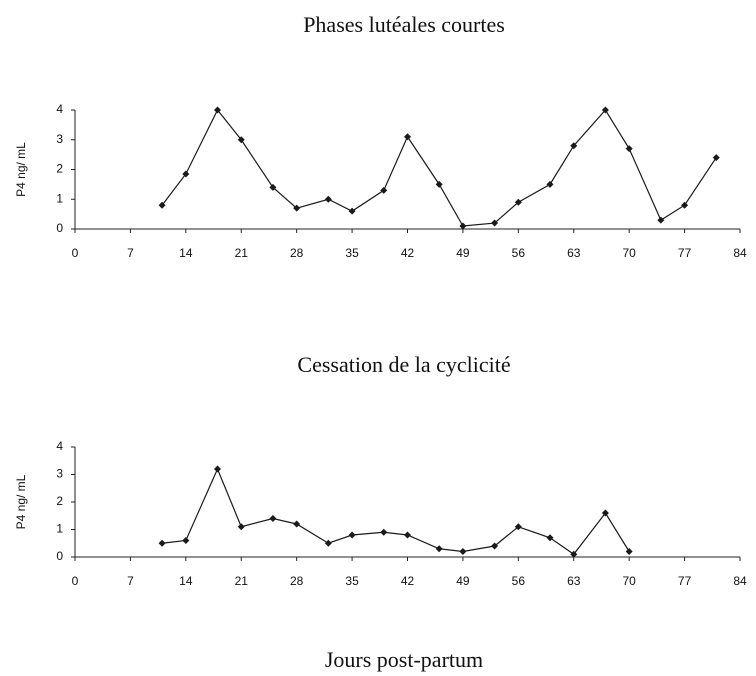 The width and height of the screenshot is (756, 676). I want to click on chart-title: Phases lutéales courtes, so click(404, 24).